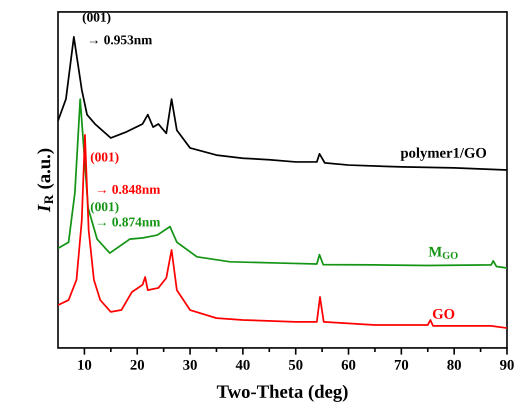 This screenshot has height=416, width=516. Describe the element at coordinates (454, 365) in the screenshot. I see `x-tick-label: 80` at that location.